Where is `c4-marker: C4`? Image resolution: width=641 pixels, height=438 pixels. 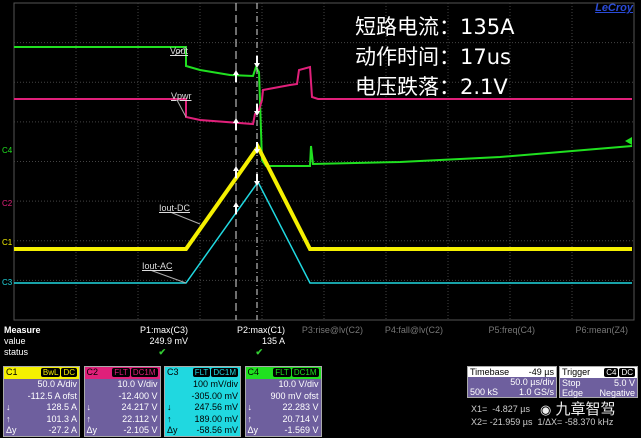 c4-marker: C4 is located at coordinates (7, 150).